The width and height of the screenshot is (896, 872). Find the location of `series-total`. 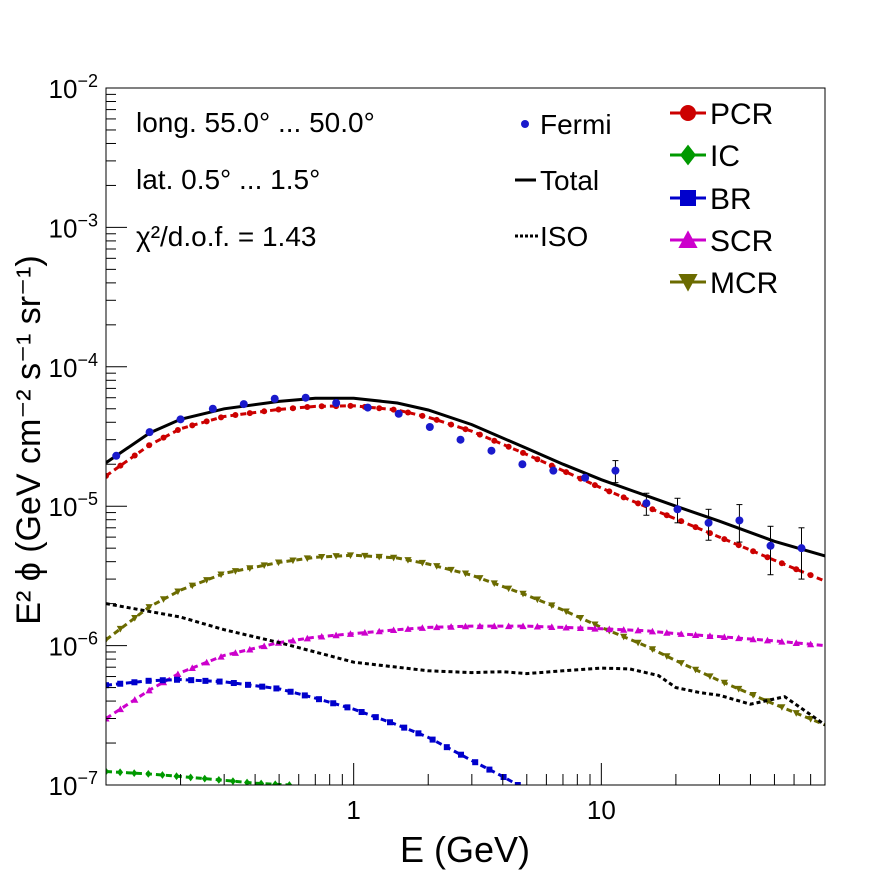

series-total is located at coordinates (465, 477).